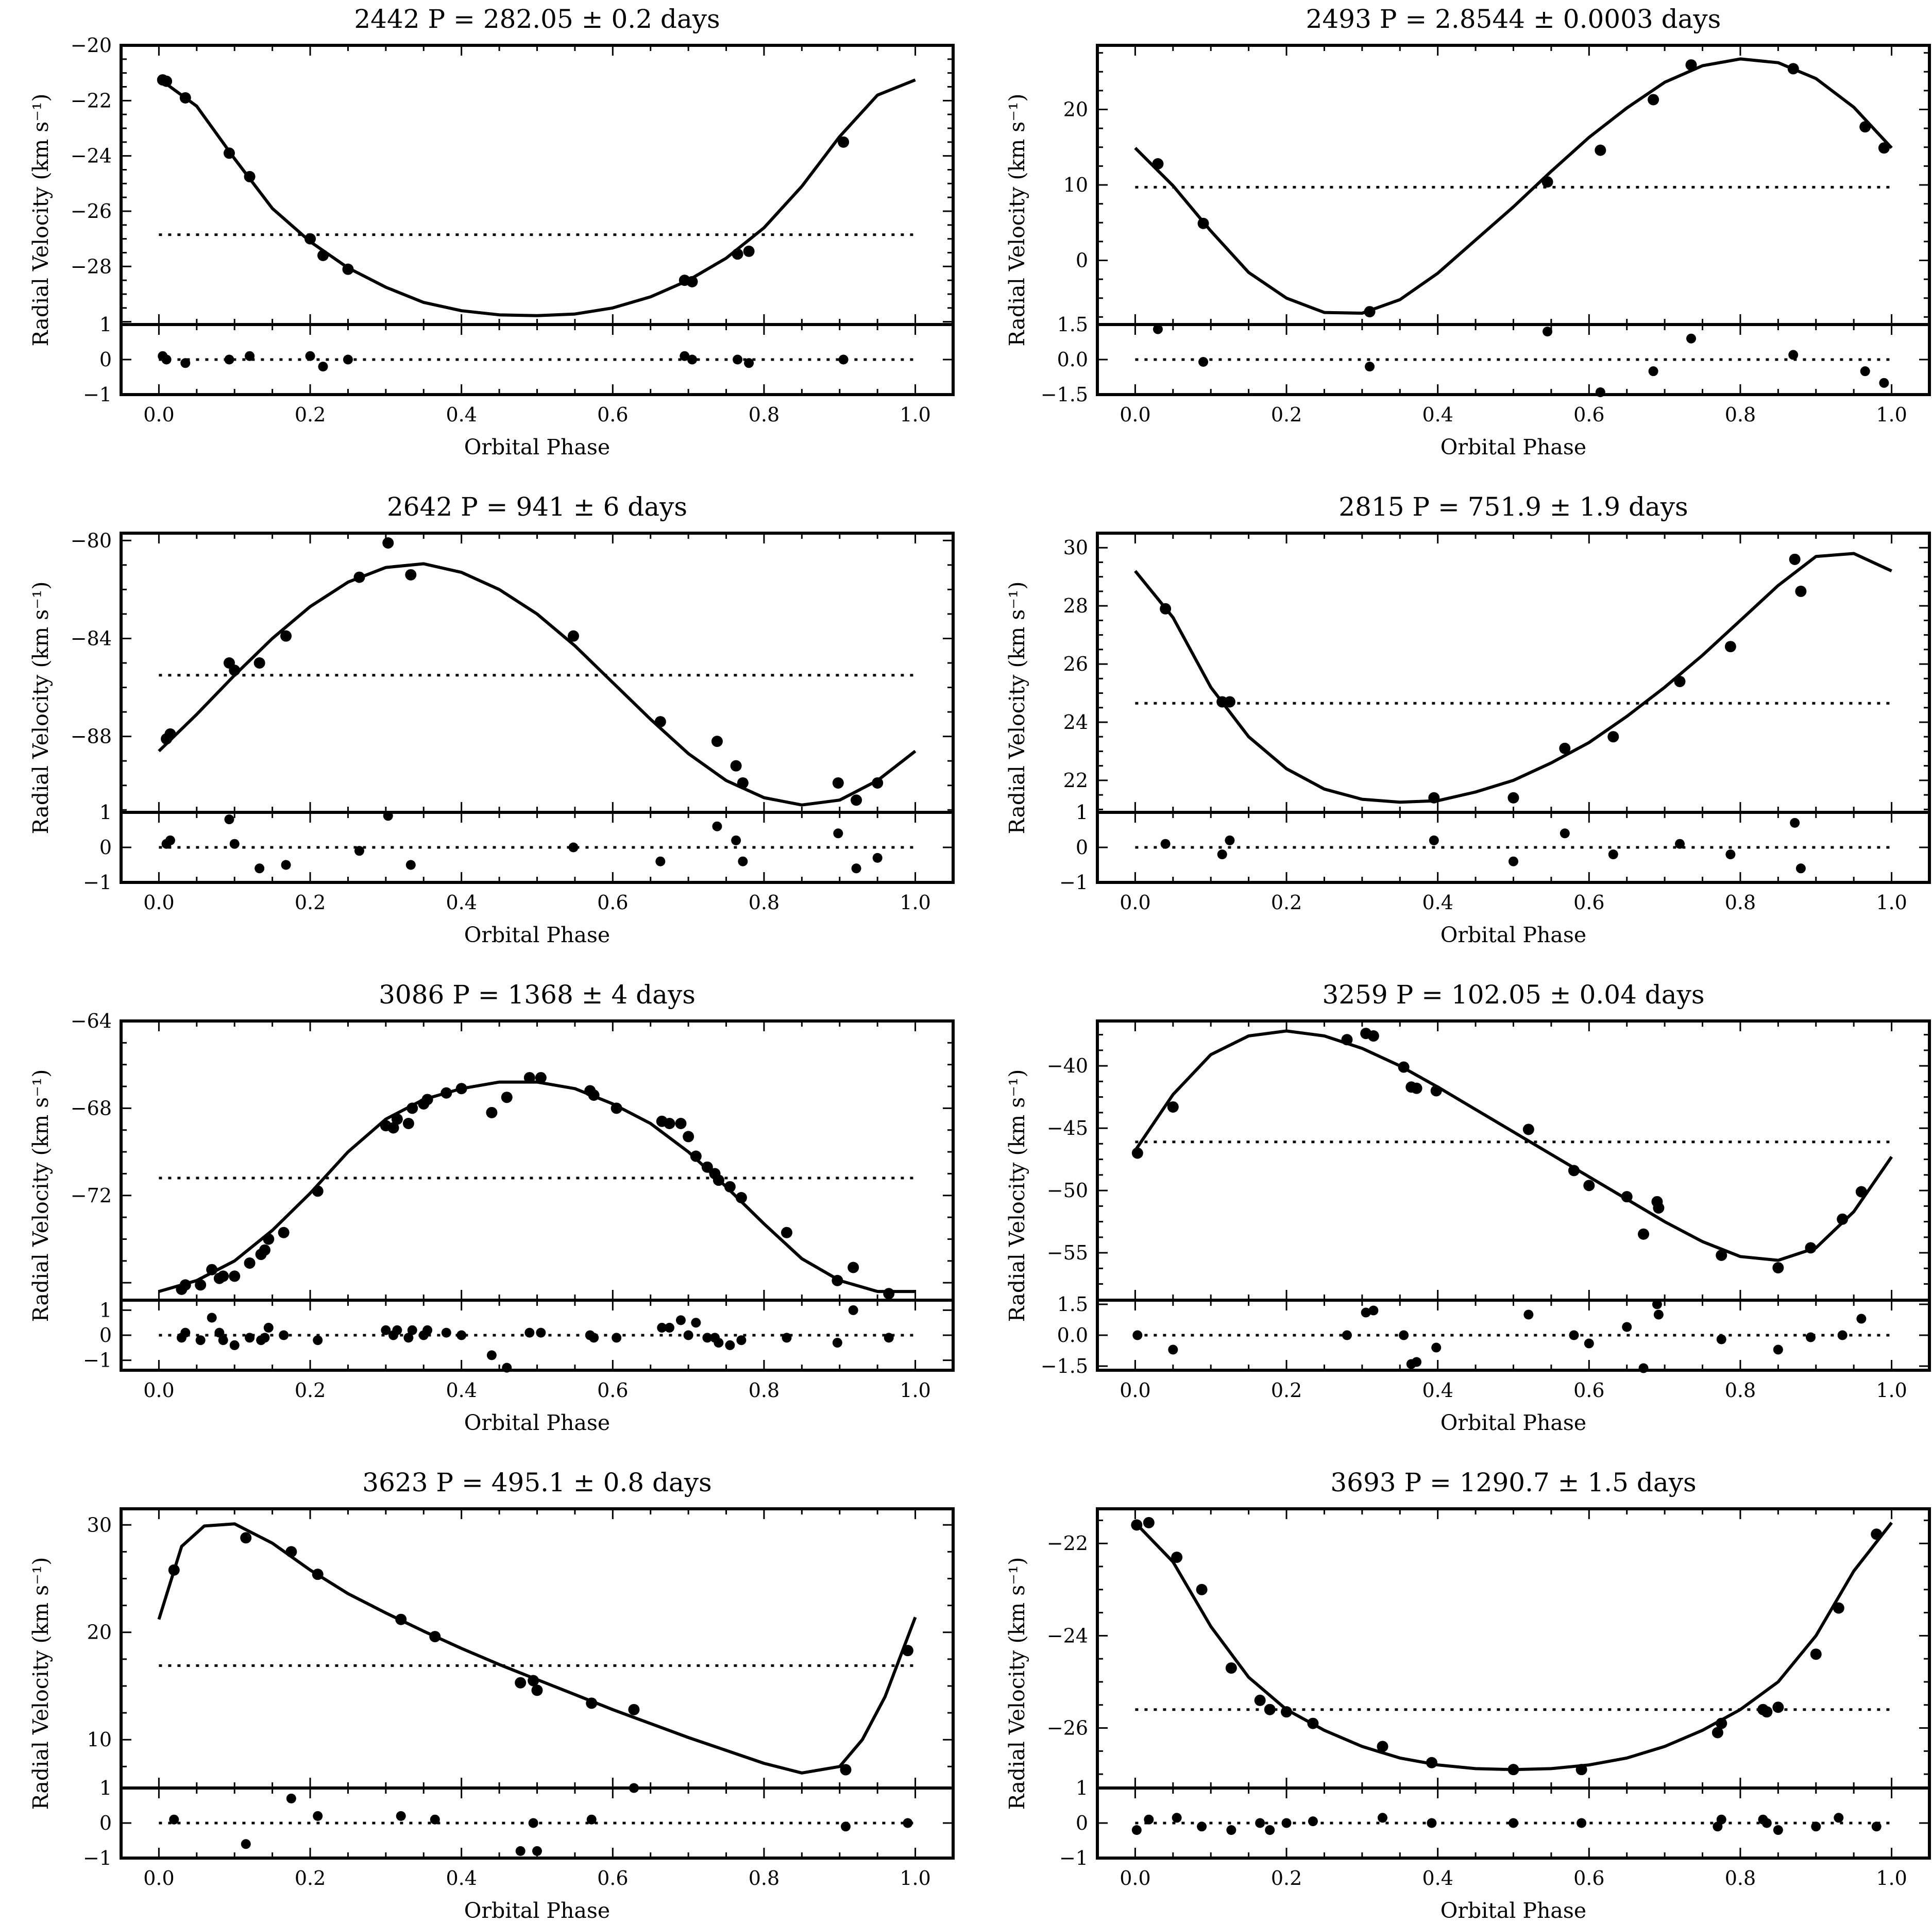 This screenshot has width=1932, height=1924. What do you see at coordinates (91, 737) in the screenshot?
I see `y-tick-label: −88` at bounding box center [91, 737].